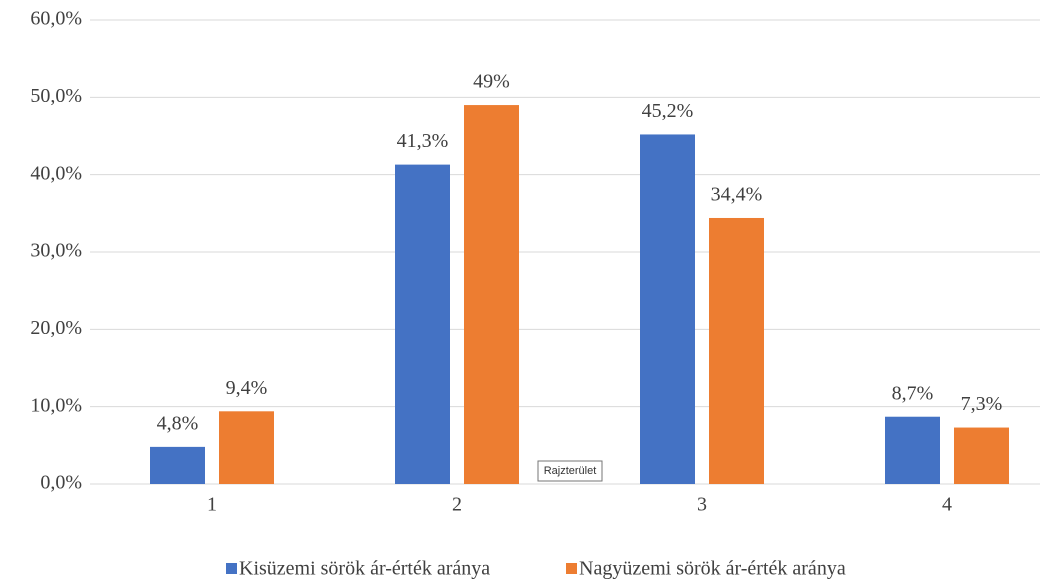  What do you see at coordinates (56, 251) in the screenshot?
I see `y-tick-label: 30,0%` at bounding box center [56, 251].